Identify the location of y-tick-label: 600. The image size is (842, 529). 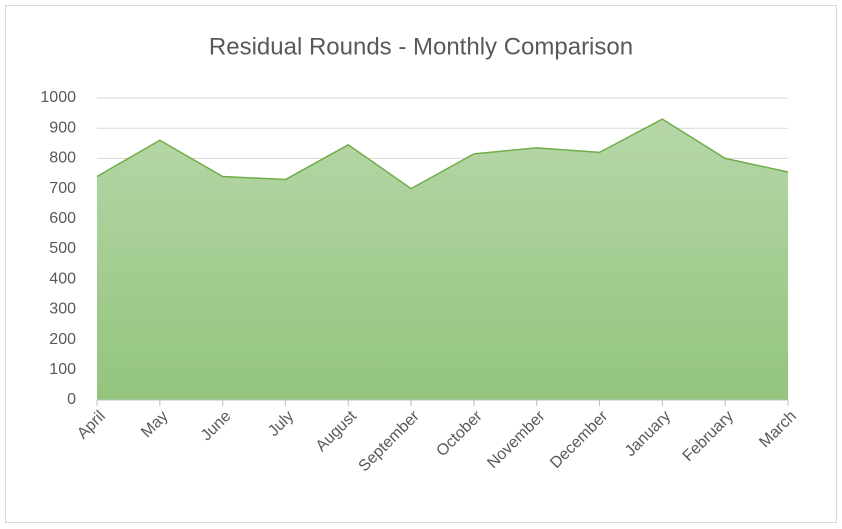
(62, 218).